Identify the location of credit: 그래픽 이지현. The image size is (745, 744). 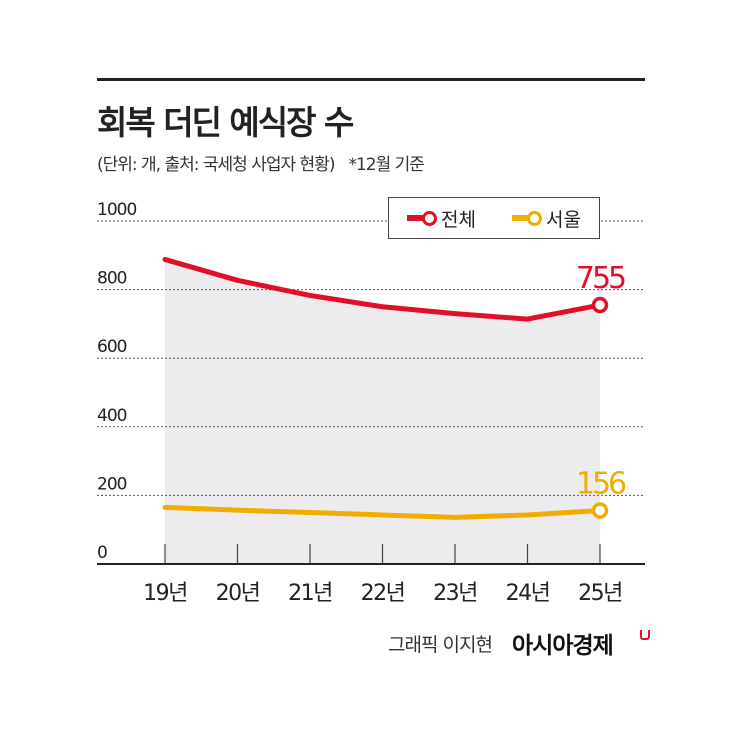
(440, 645).